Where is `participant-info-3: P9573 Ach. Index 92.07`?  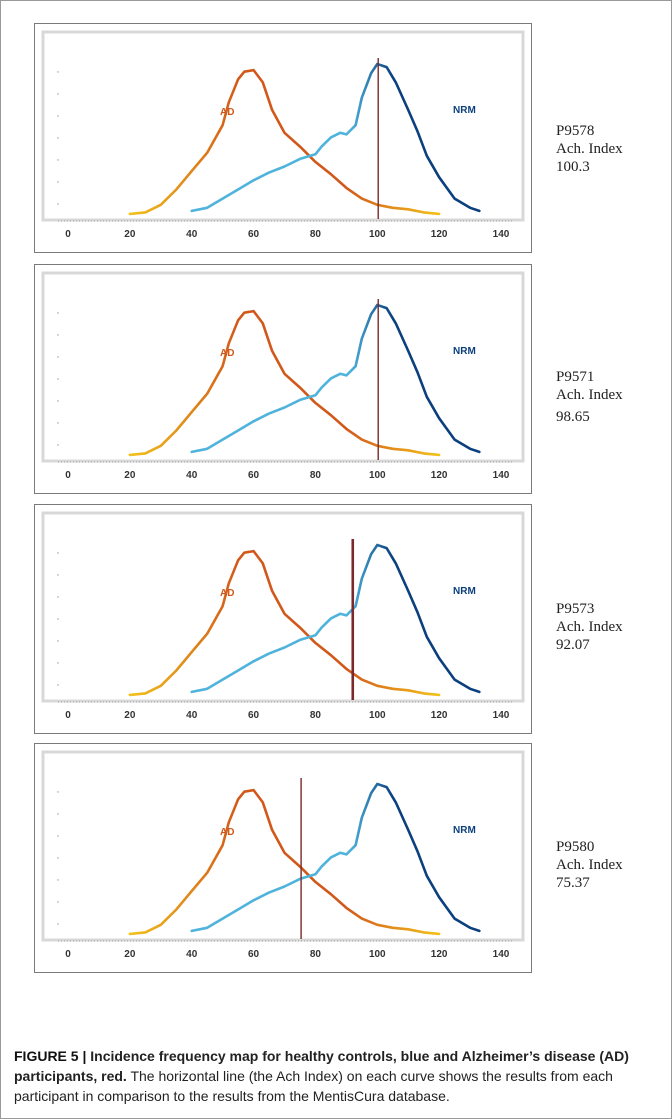
participant-info-3: P9573 Ach. Index 92.07 is located at coordinates (589, 627).